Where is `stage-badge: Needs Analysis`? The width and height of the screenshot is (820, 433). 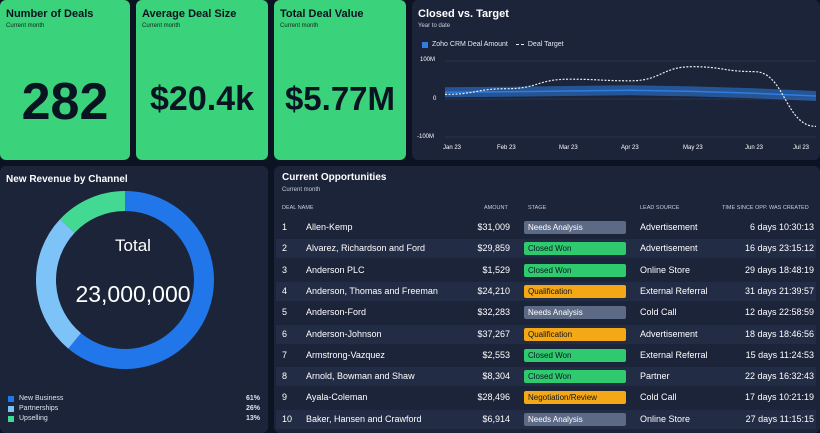 stage-badge: Needs Analysis is located at coordinates (575, 419).